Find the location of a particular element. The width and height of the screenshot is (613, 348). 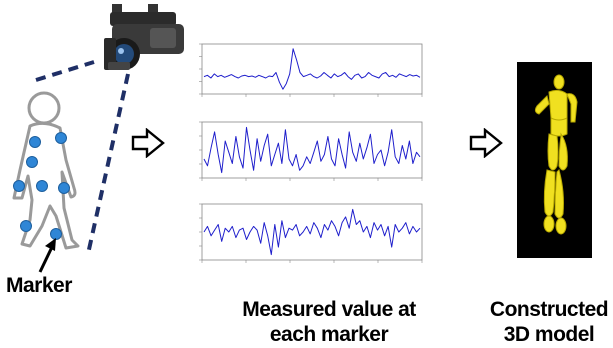

marker-pointer-arrow is located at coordinates (47, 255).